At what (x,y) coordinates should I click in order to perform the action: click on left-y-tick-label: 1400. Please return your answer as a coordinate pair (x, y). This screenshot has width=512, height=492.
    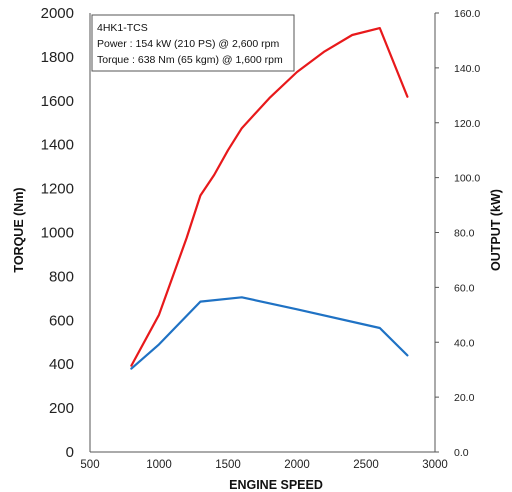
    Looking at the image, I should click on (57, 145).